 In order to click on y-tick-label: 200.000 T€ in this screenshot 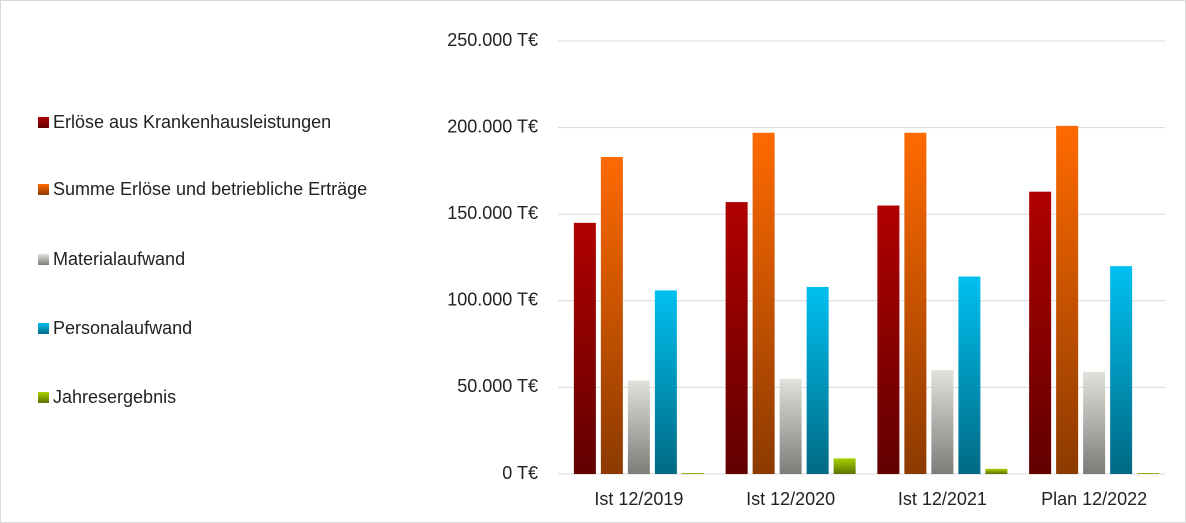, I will do `click(492, 126)`.